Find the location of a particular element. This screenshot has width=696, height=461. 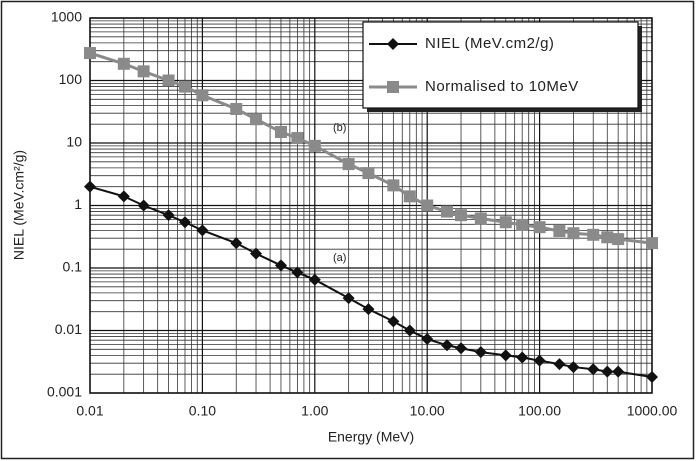

y-tick-label: 1000 is located at coordinates (66, 17).